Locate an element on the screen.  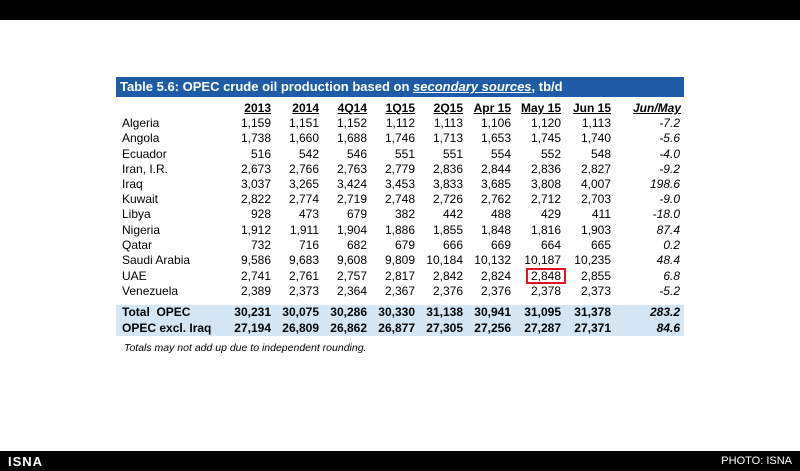
change-cell: 198.6 is located at coordinates (664, 184).